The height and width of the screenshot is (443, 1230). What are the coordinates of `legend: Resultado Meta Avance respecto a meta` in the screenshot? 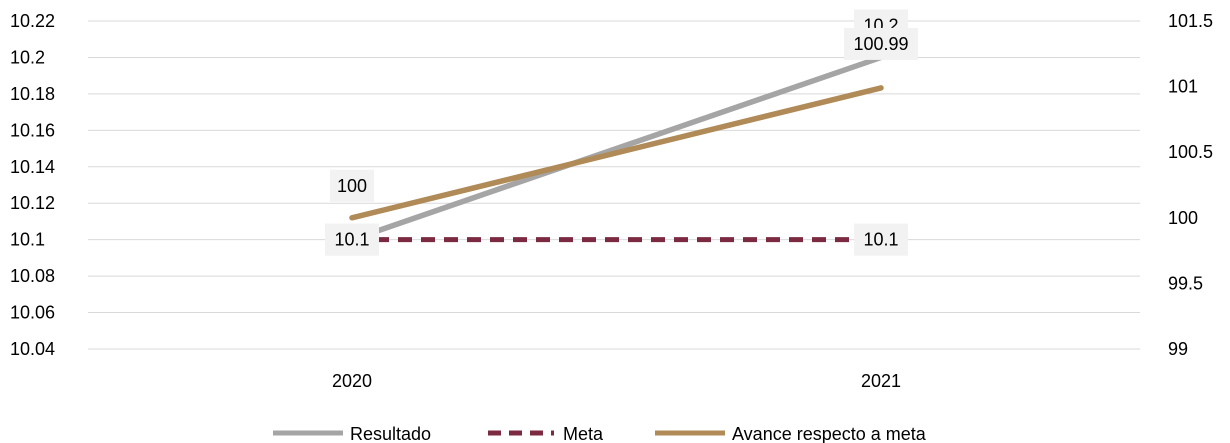 It's located at (600, 433).